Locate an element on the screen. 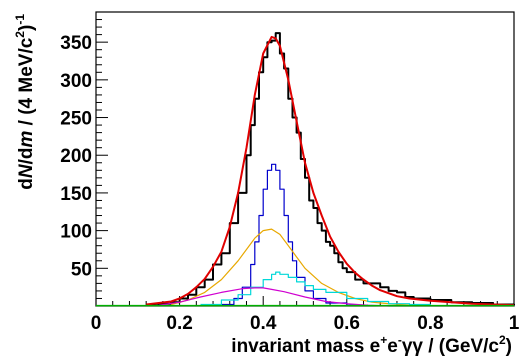 Image resolution: width=530 pixels, height=363 pixels. y-tick-label: 350 is located at coordinates (76, 43).